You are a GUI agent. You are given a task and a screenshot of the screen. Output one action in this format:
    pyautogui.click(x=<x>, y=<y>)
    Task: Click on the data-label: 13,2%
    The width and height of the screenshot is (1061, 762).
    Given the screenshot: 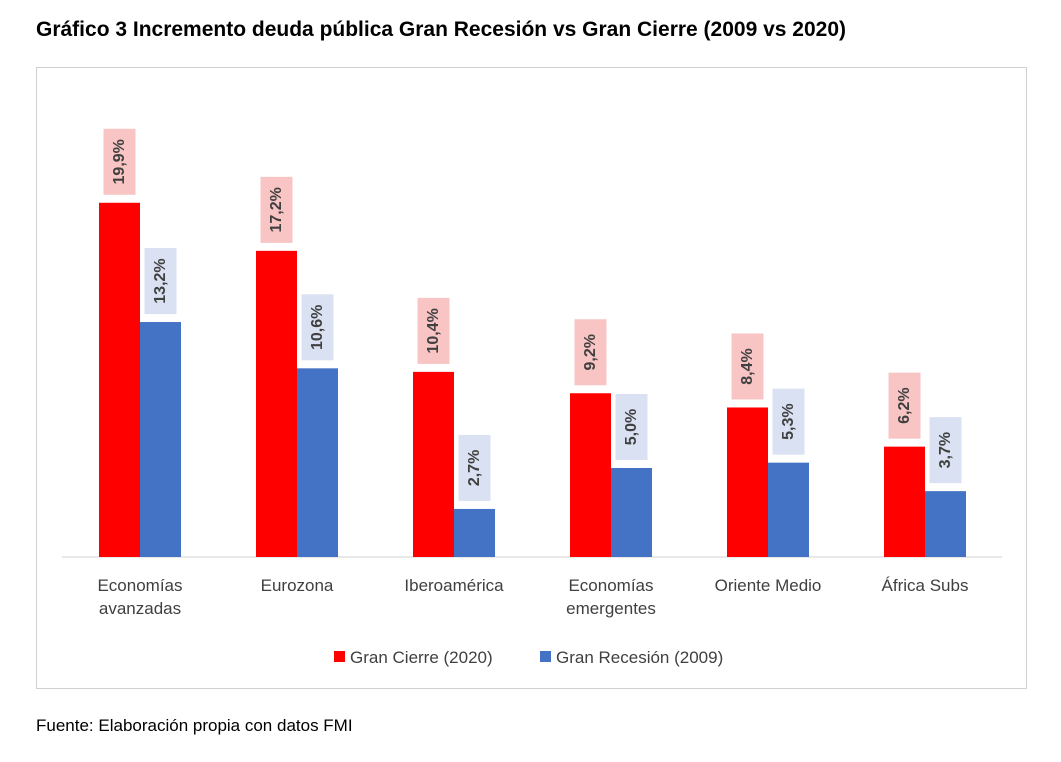 What is the action you would take?
    pyautogui.click(x=160, y=280)
    